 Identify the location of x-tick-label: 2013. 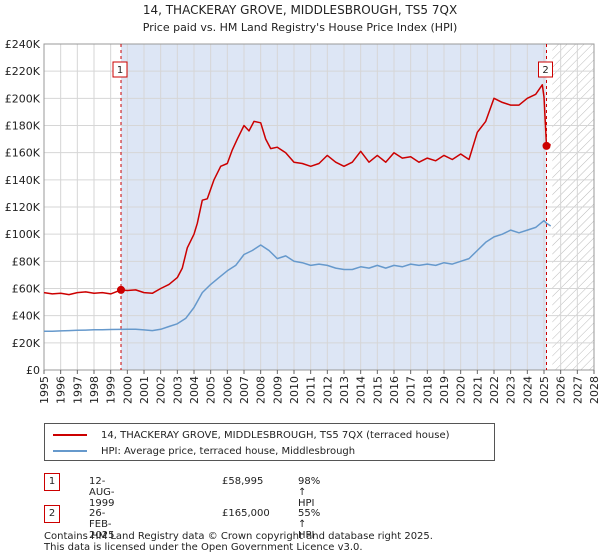
(344, 390).